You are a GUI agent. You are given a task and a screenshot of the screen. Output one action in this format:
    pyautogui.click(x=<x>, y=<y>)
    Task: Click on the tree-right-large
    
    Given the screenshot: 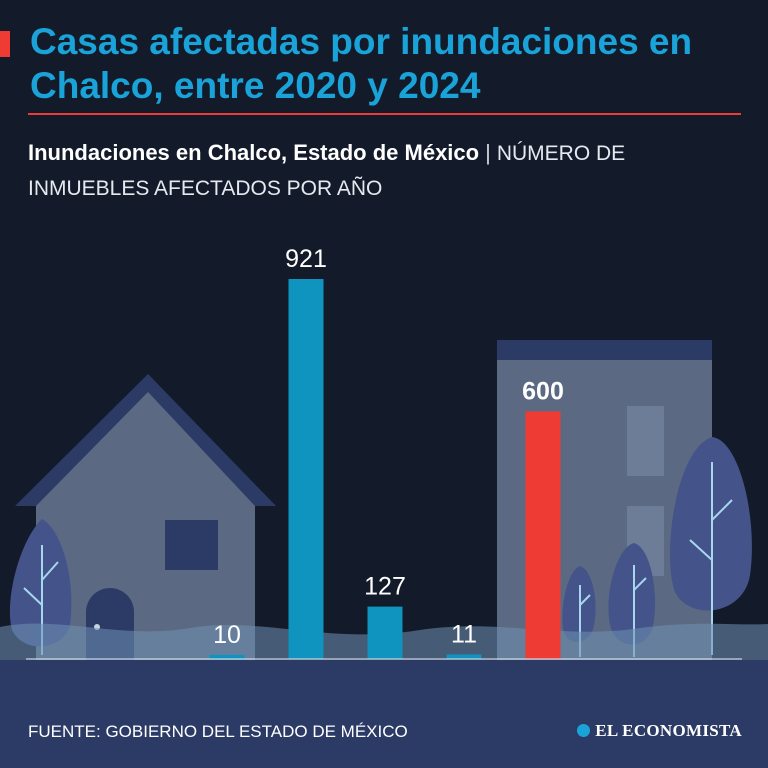 What is the action you would take?
    pyautogui.click(x=710, y=524)
    